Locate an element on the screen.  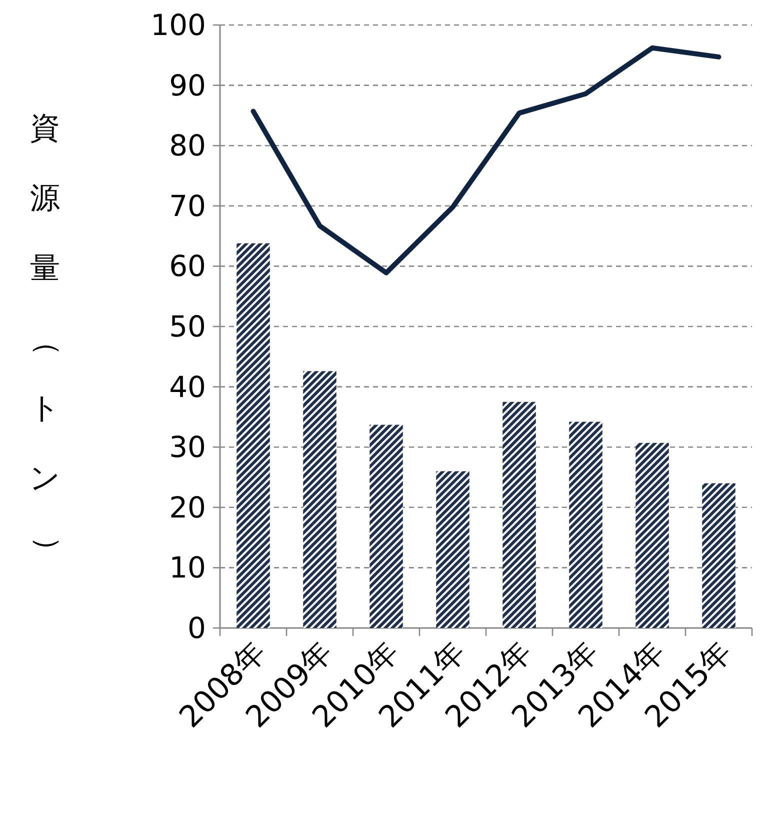
y-tick-label: 10 is located at coordinates (187, 567).